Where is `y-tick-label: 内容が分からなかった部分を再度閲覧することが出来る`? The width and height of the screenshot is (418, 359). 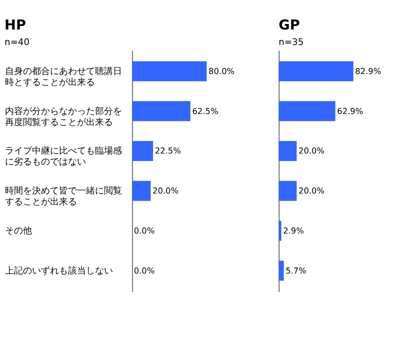 y-tick-label: 内容が分からなかった部分を再度閲覧することが出来る is located at coordinates (63, 117).